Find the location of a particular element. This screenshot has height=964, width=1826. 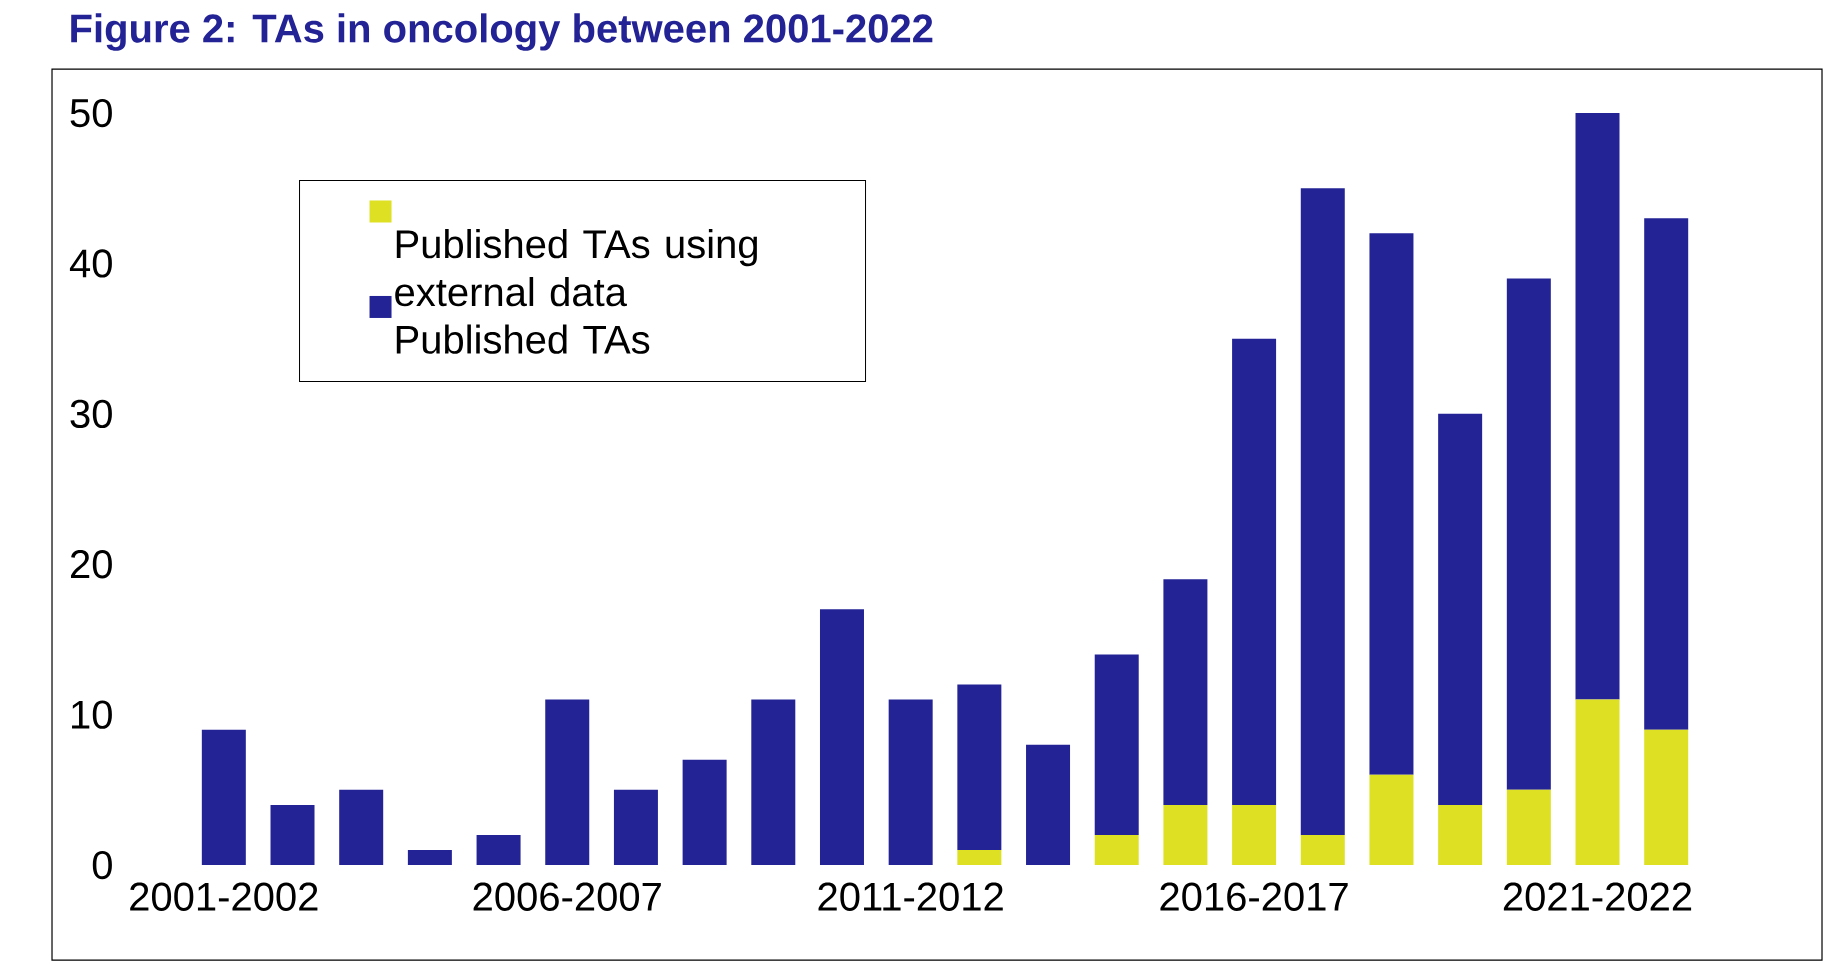

x-tick-label: 2021-2022 is located at coordinates (1597, 896).